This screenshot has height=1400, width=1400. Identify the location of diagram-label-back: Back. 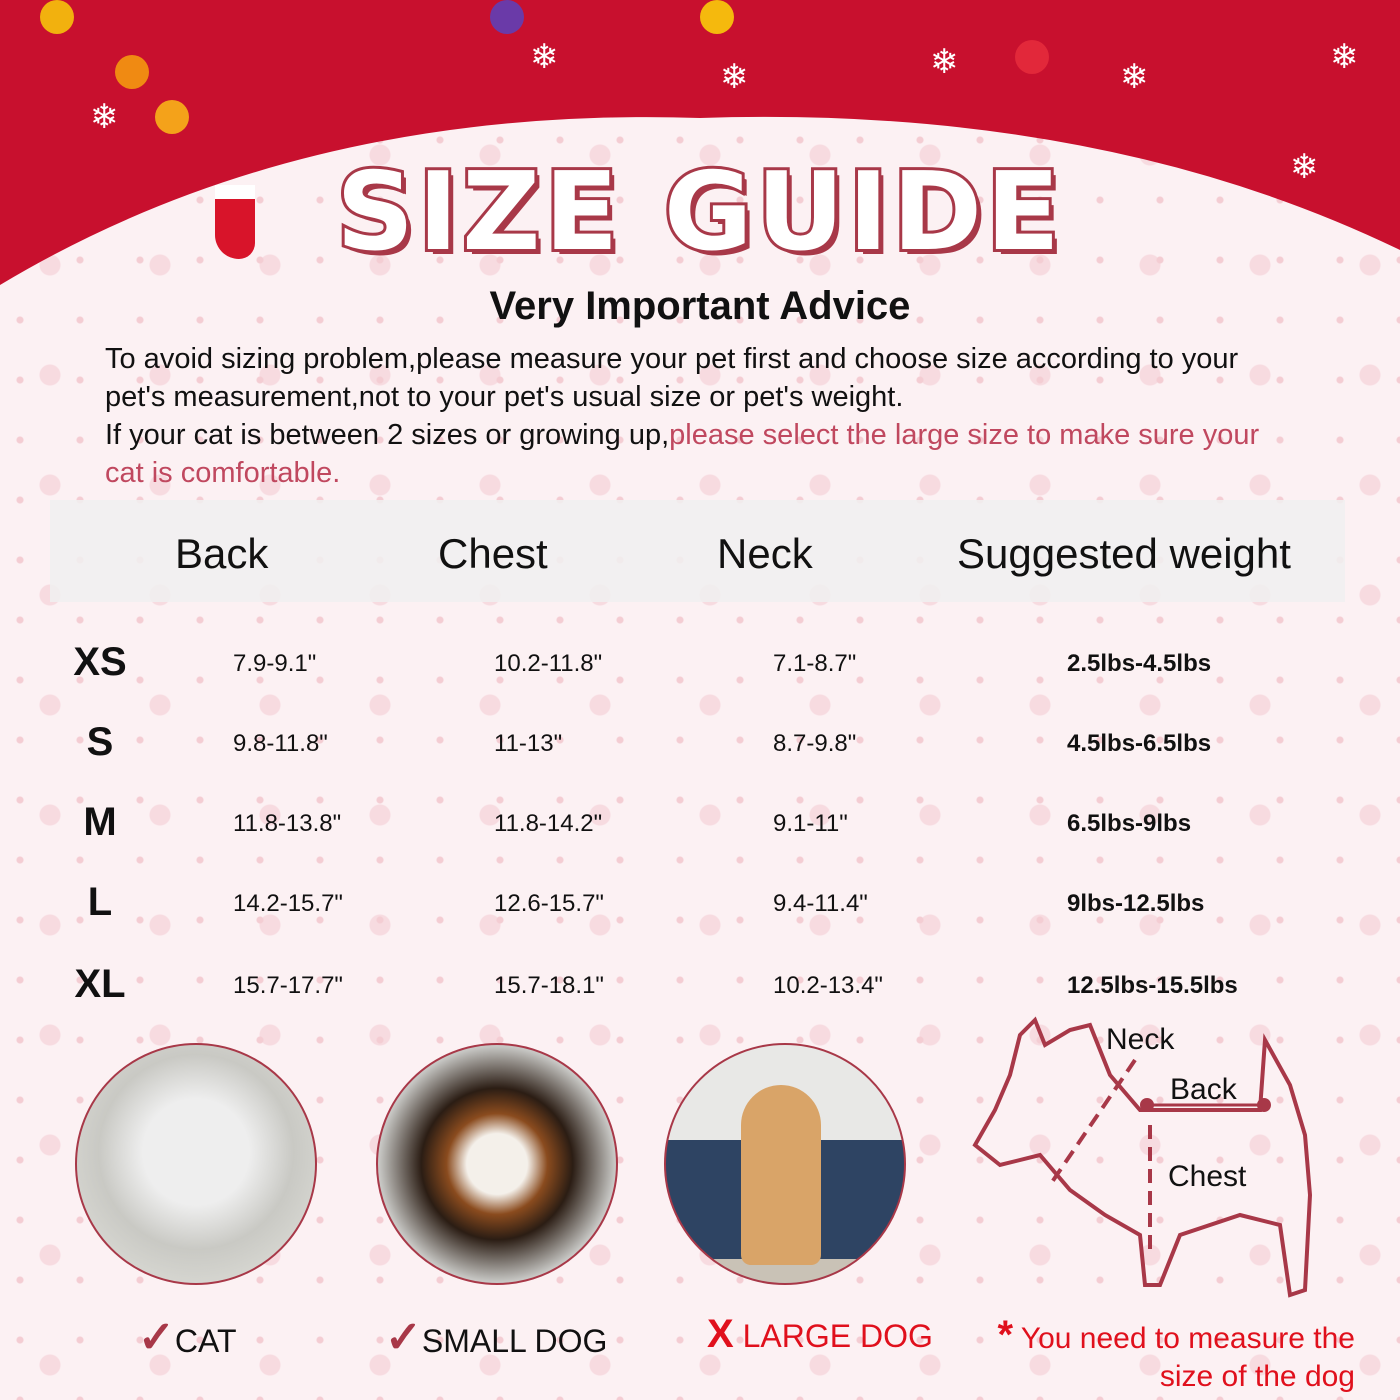
(1203, 1089).